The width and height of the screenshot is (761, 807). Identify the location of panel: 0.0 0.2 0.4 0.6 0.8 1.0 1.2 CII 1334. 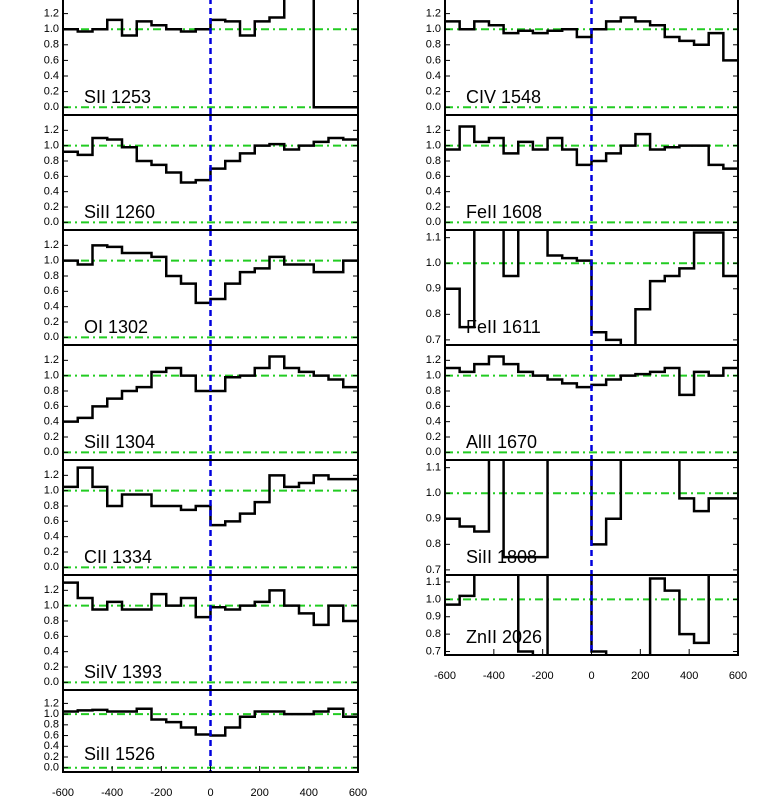
(201, 517).